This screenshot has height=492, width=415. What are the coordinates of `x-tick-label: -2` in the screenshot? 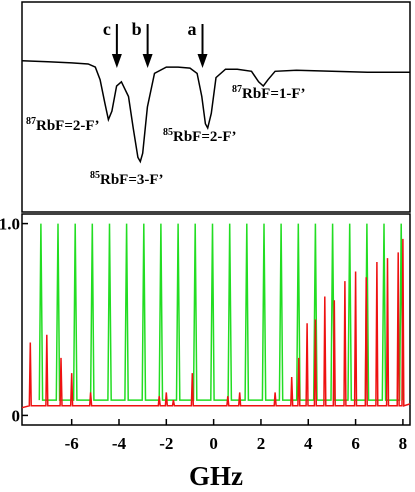 It's located at (166, 443).